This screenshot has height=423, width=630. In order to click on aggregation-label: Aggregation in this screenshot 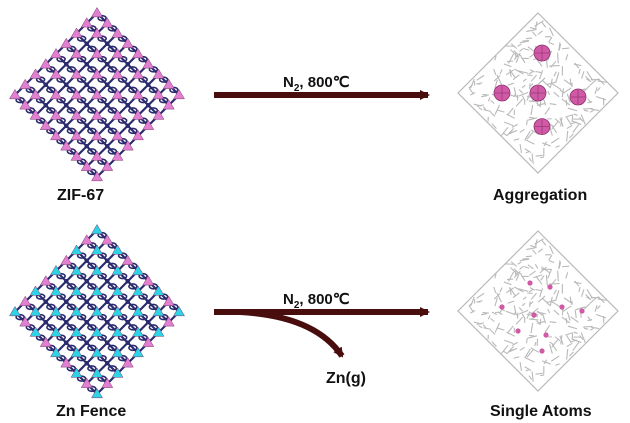, I will do `click(540, 195)`.